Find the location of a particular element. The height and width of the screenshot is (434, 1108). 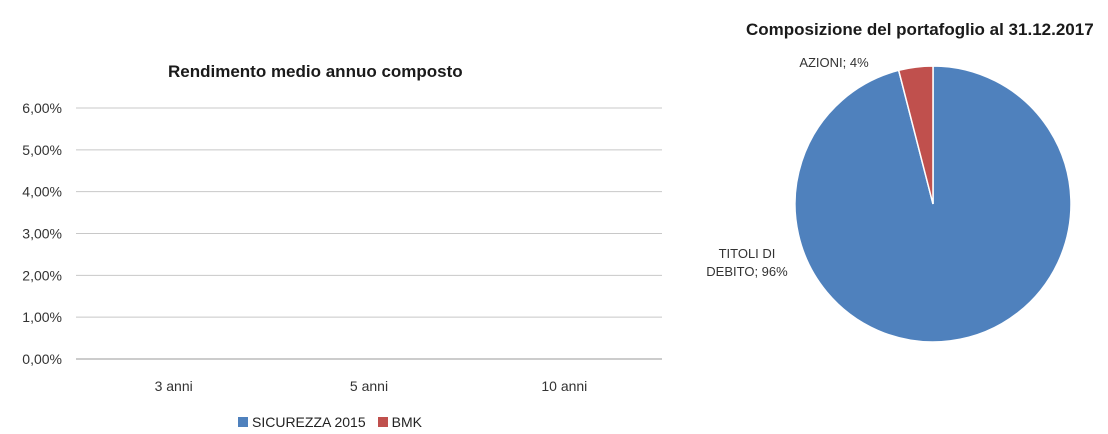

pie-slice is located at coordinates (915, 135).